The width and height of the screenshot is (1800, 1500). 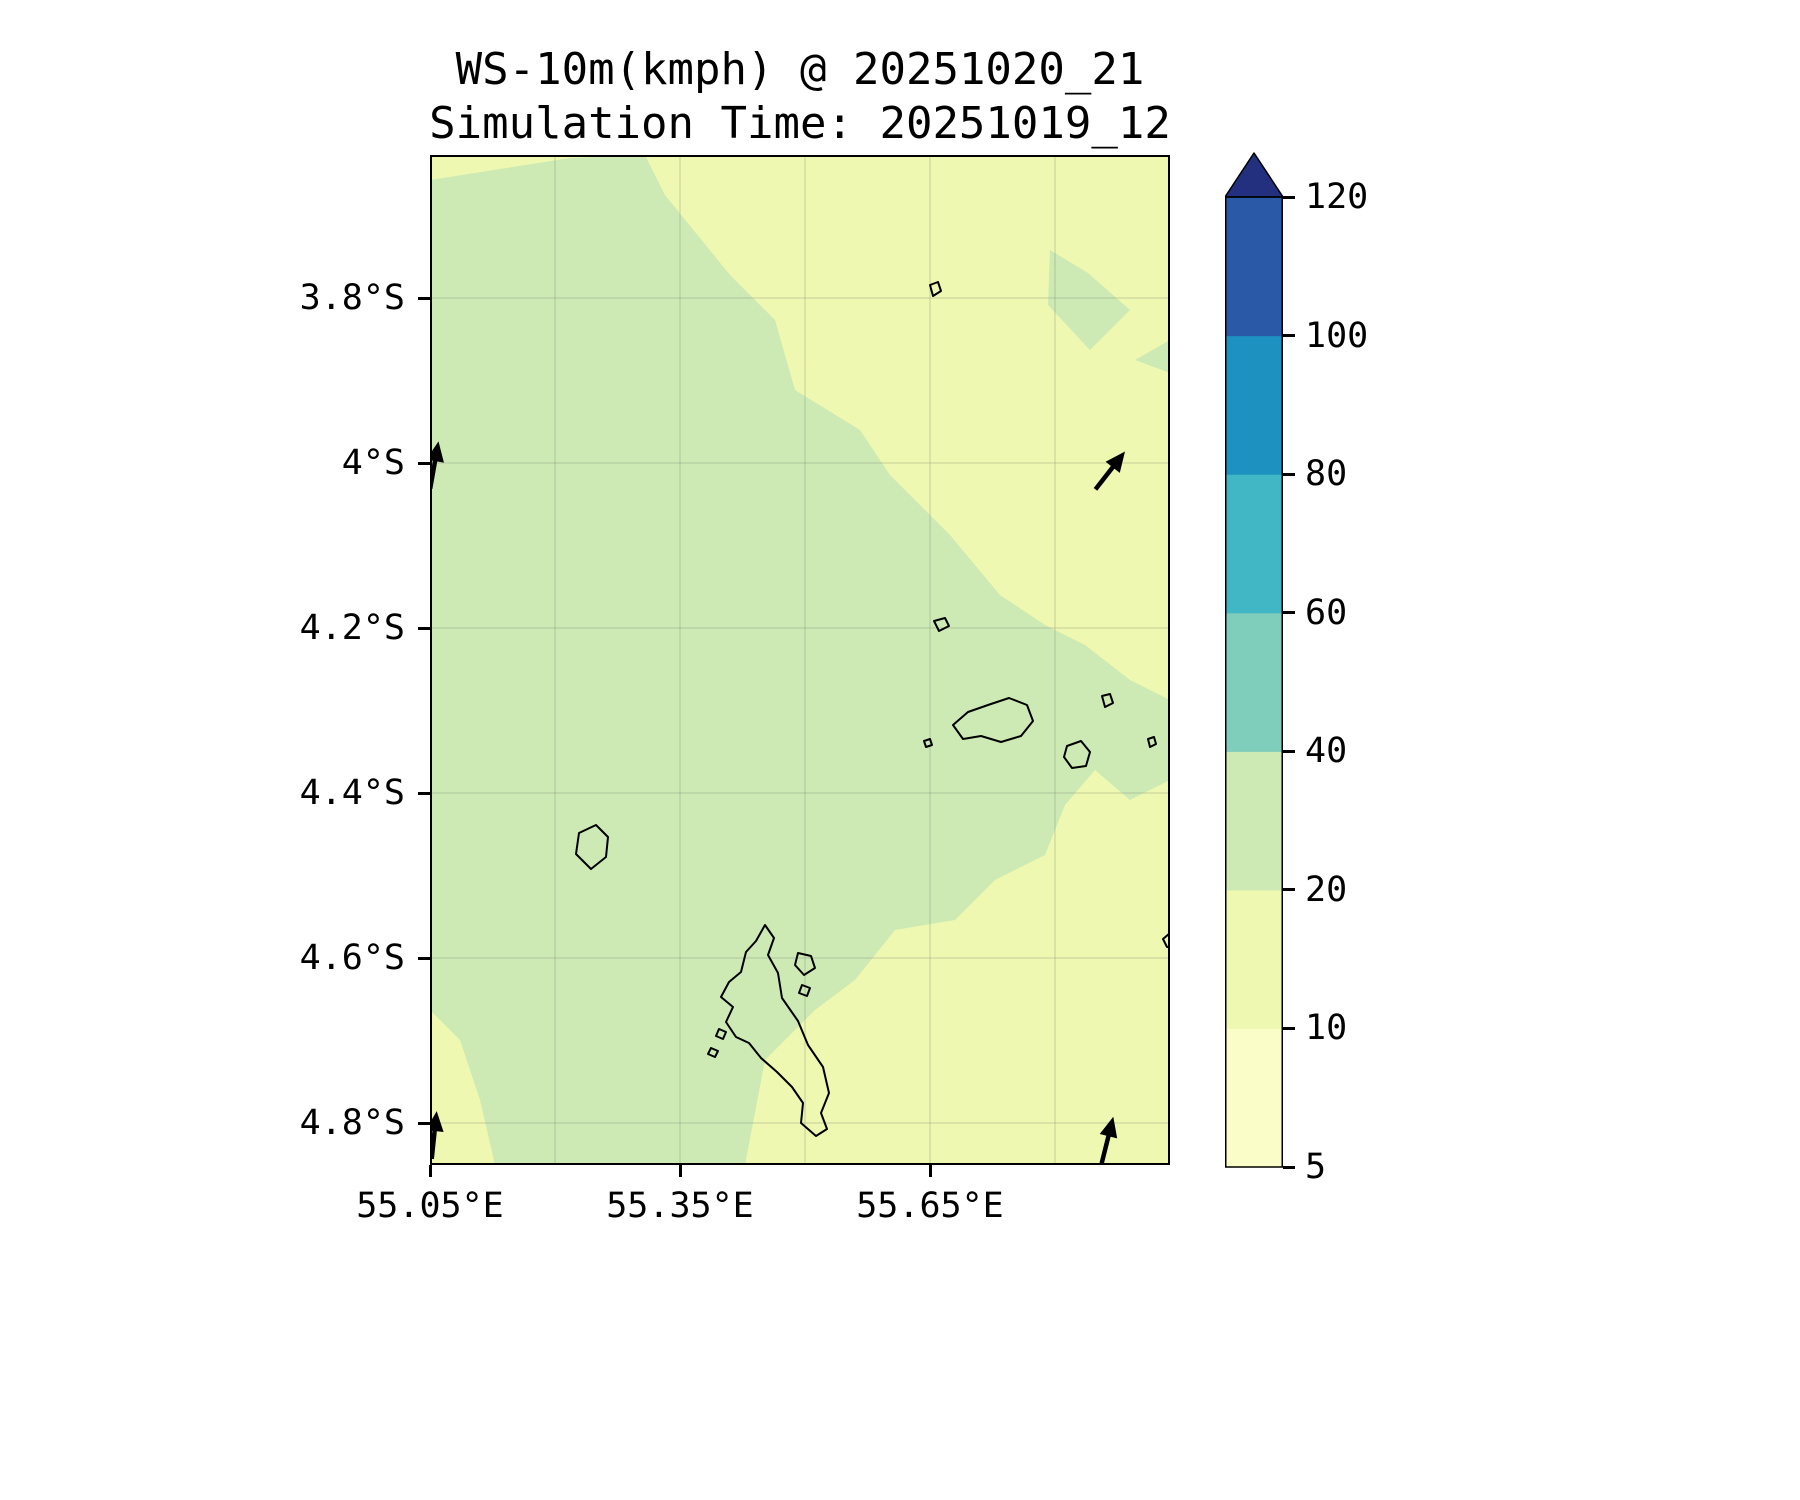 What do you see at coordinates (1326, 474) in the screenshot?
I see `colorbar-tick-label: 80` at bounding box center [1326, 474].